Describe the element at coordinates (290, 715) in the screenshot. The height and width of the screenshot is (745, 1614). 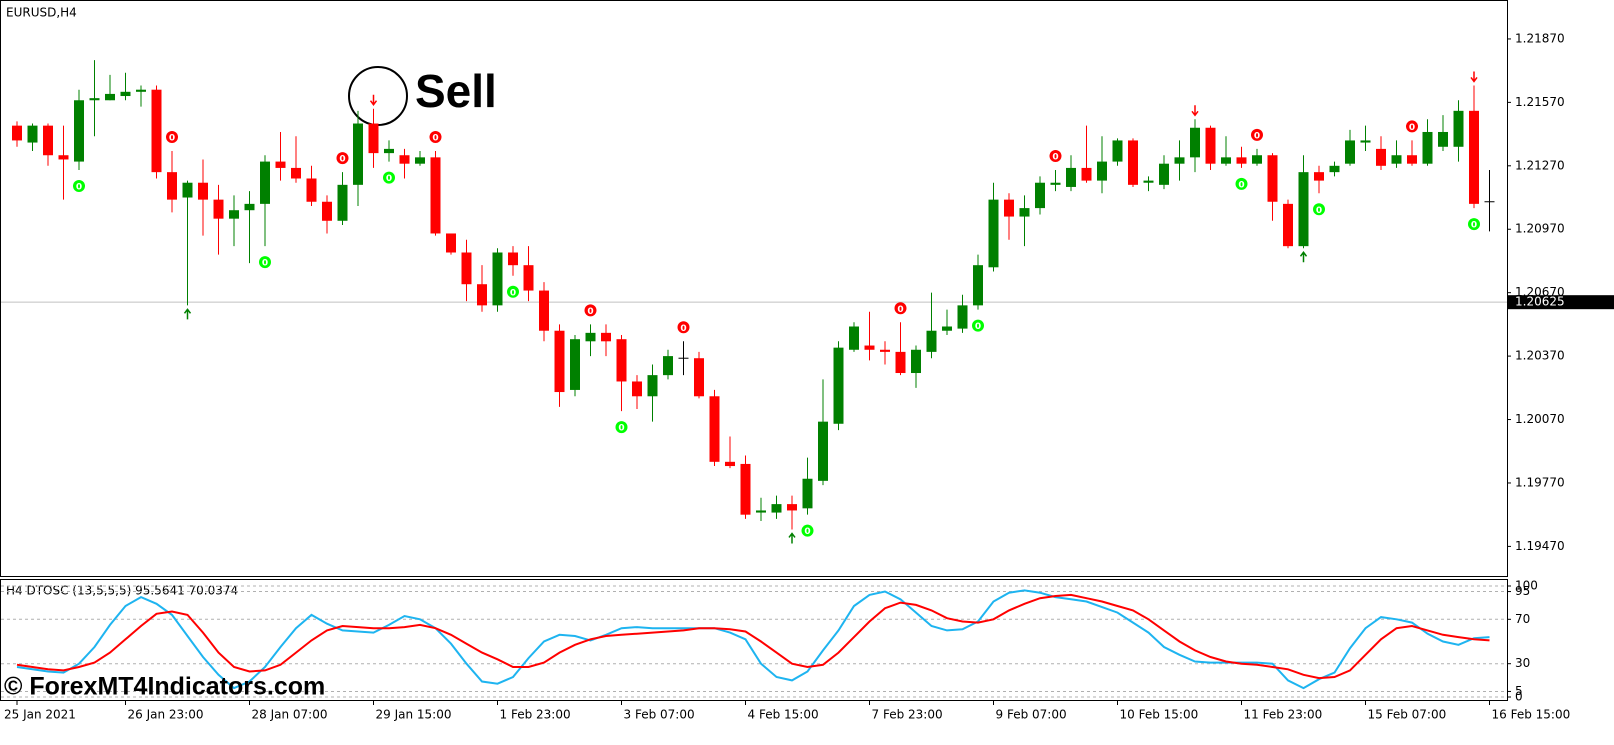
I see `x-tick-label: 28 Jan 07:00` at that location.